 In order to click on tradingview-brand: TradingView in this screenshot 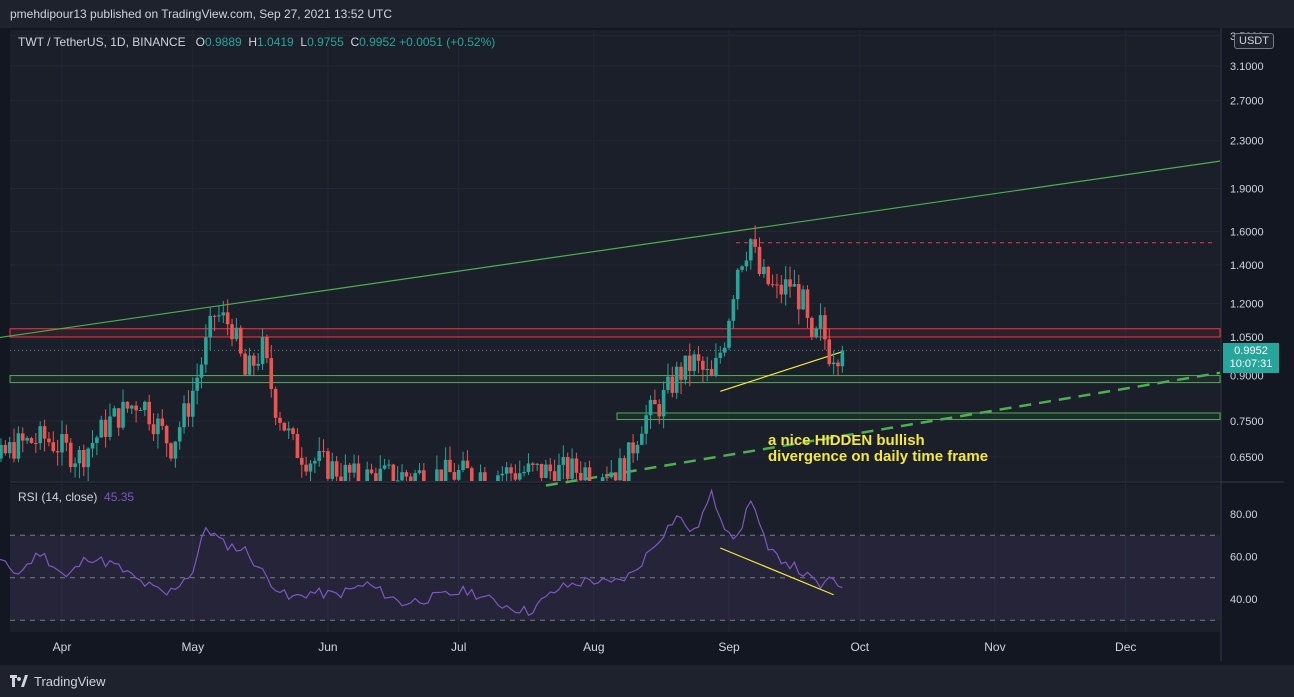, I will do `click(58, 681)`.